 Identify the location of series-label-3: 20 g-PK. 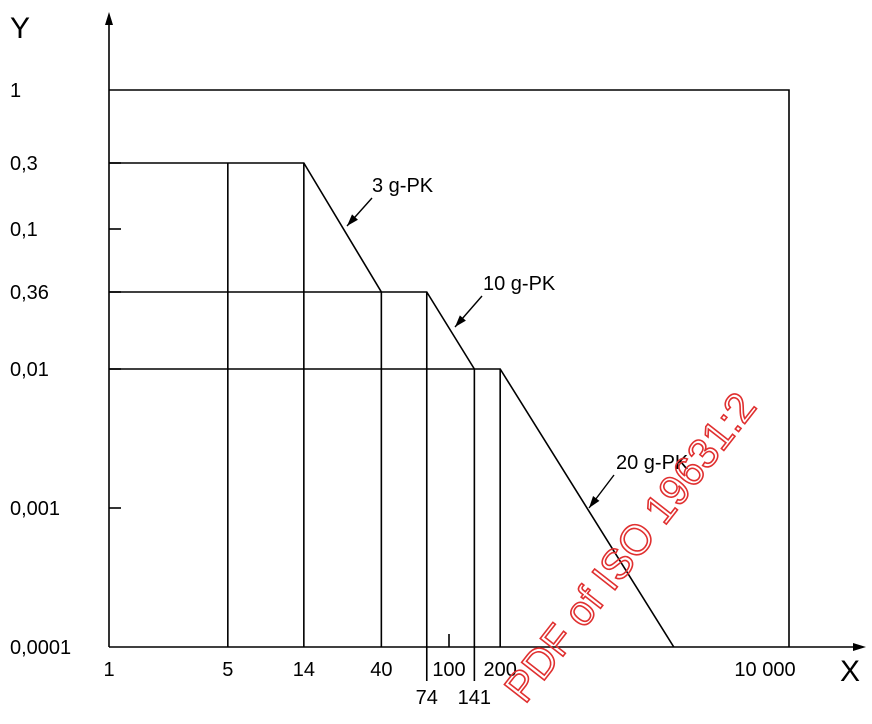
(652, 463).